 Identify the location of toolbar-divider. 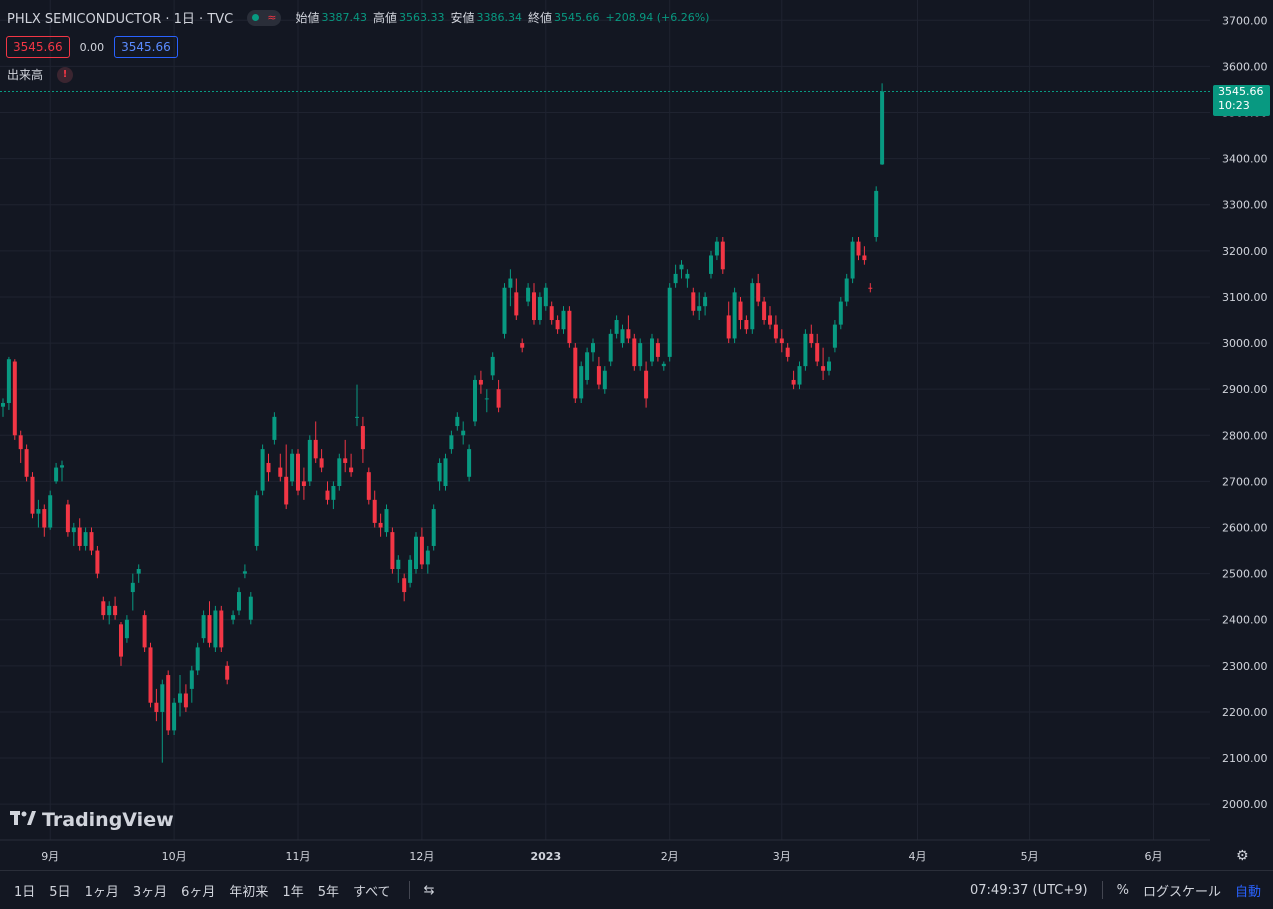
(409, 890).